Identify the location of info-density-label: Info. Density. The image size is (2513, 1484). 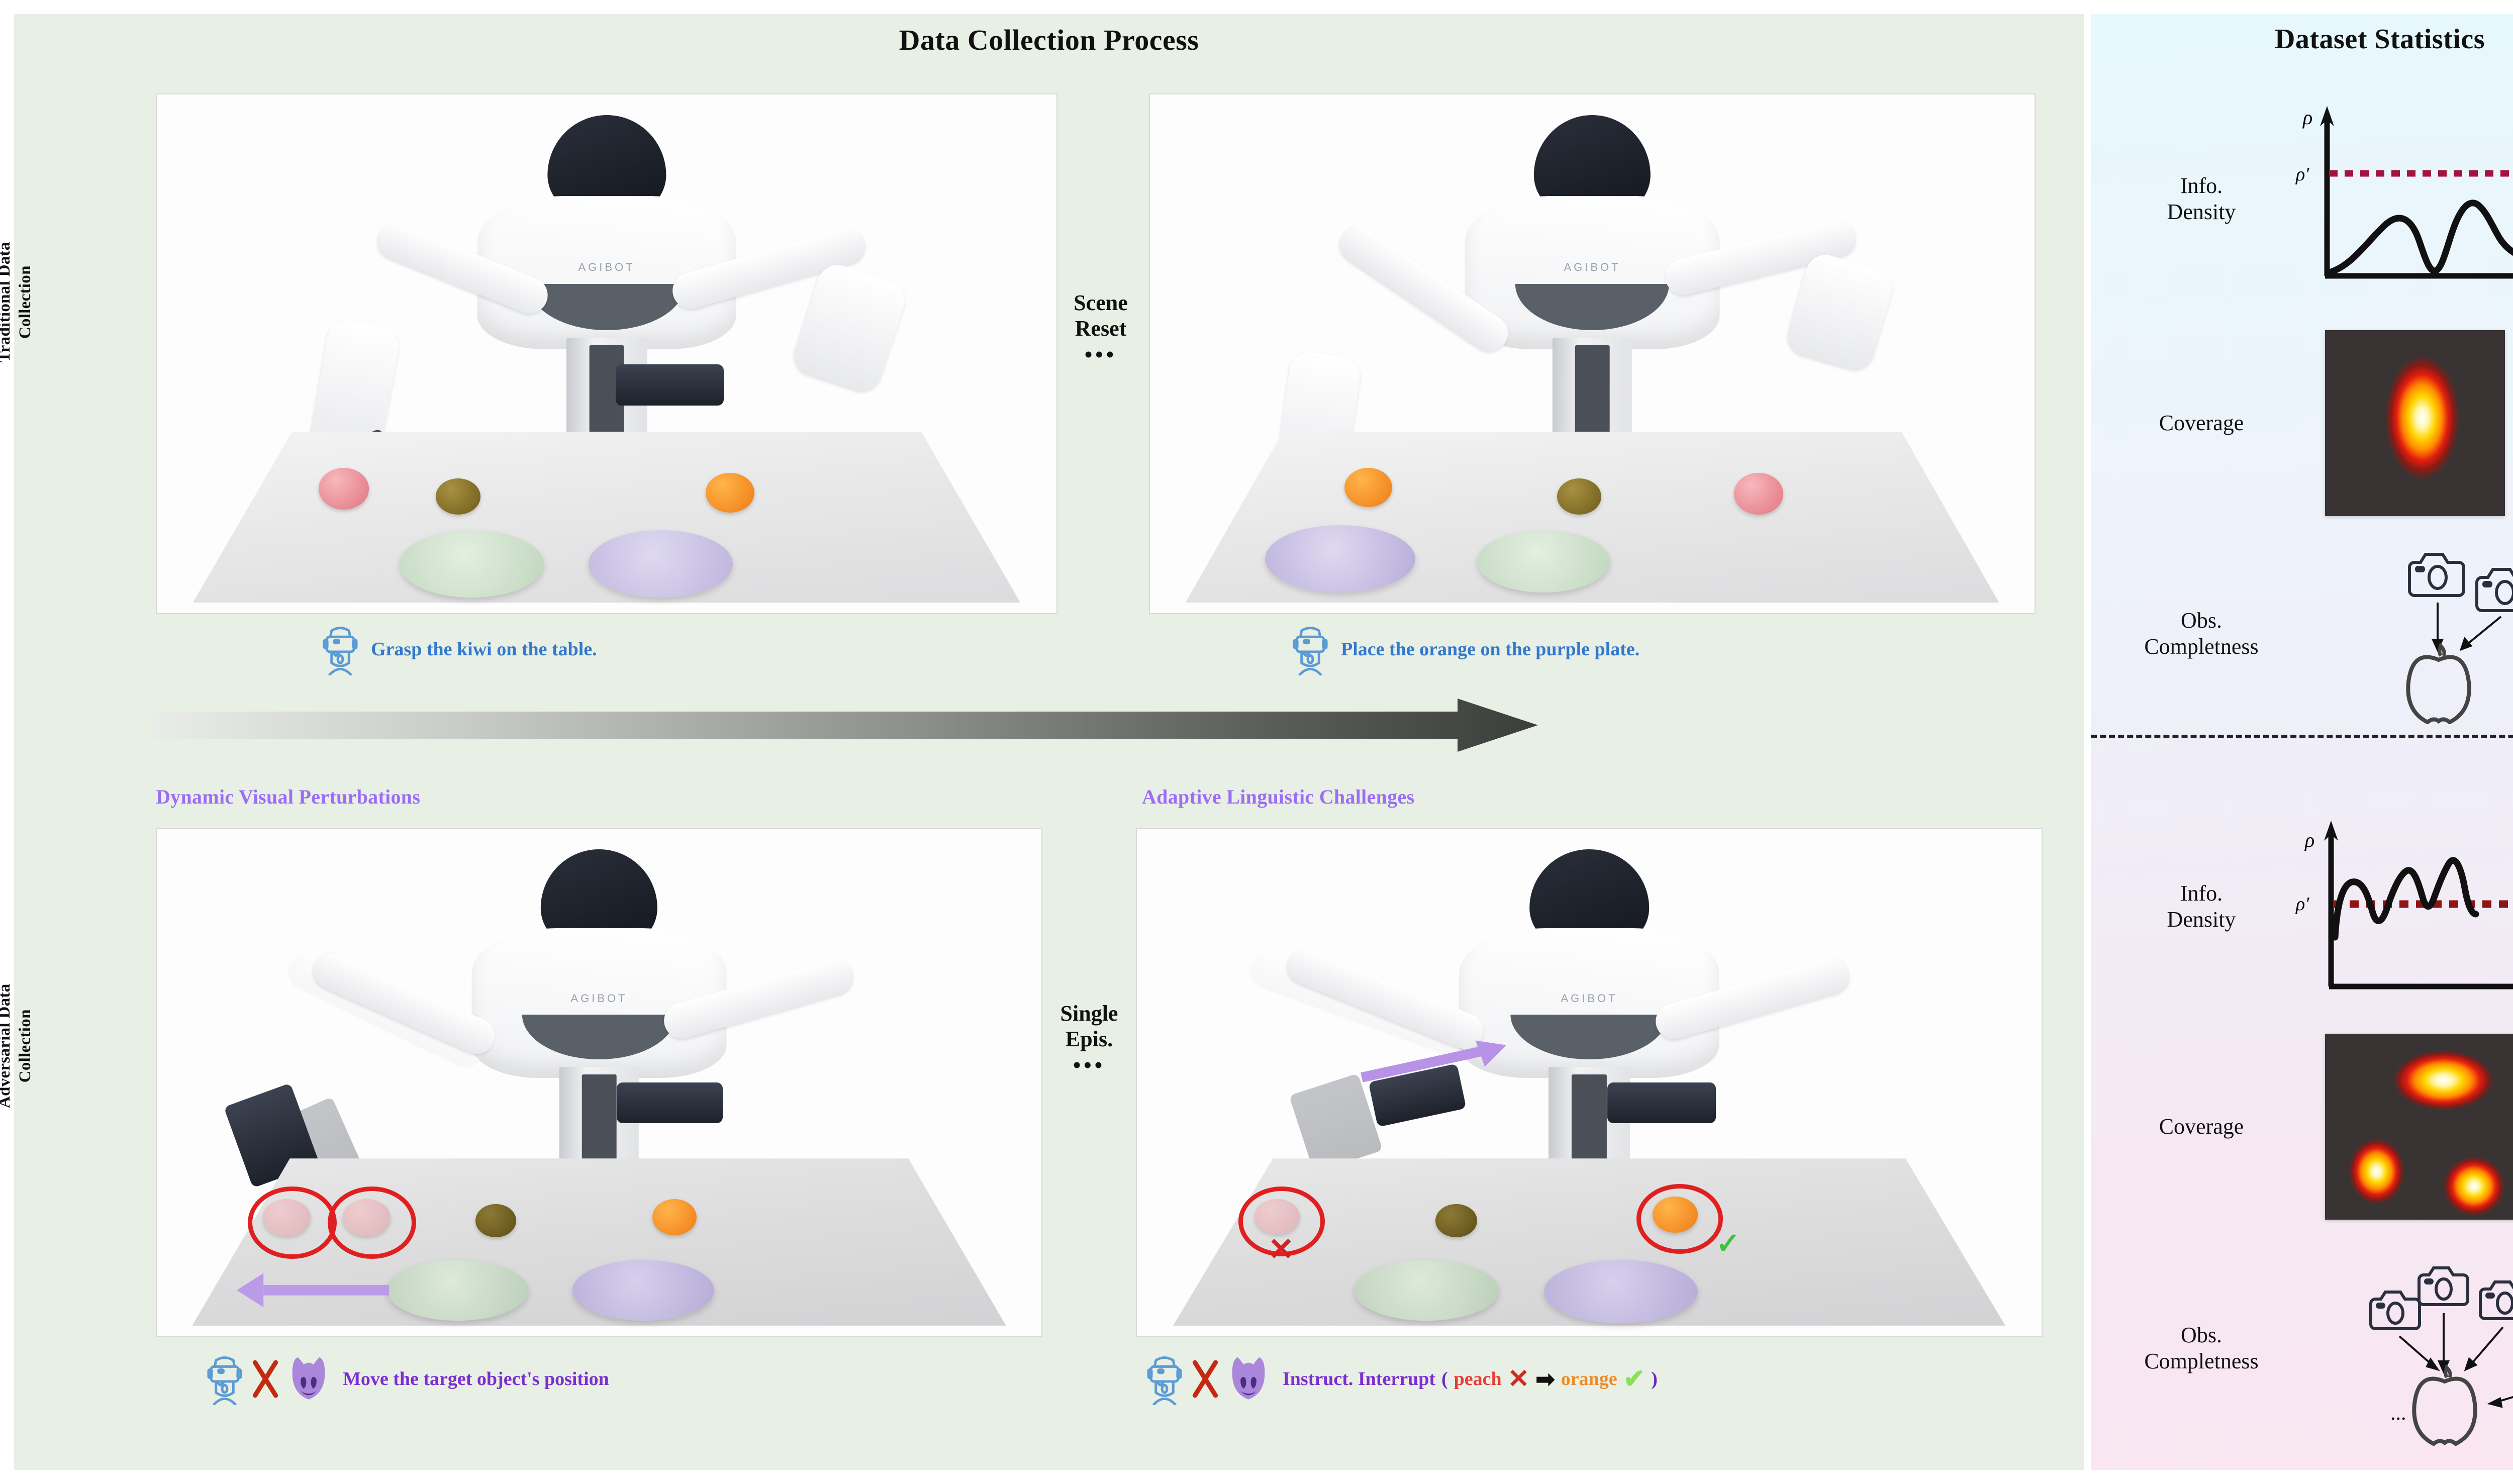
(2202, 199).